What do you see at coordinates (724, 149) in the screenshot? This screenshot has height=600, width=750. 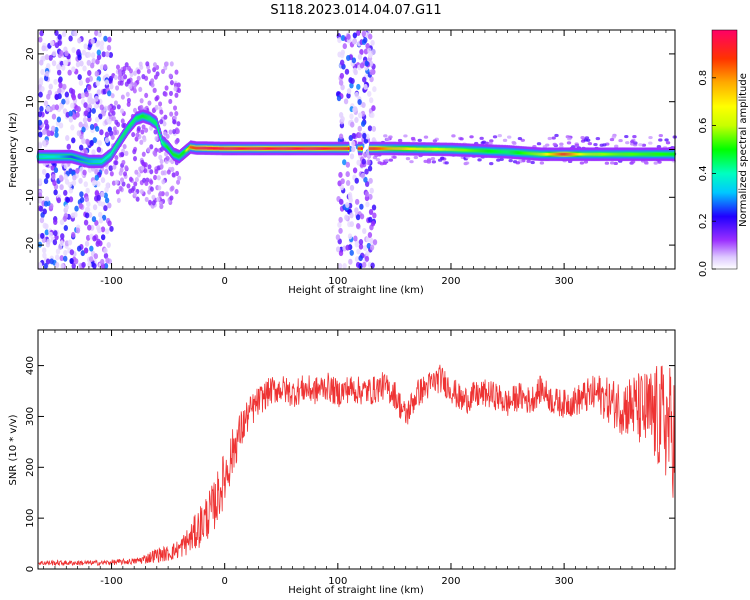 I see `colorbar-gradient` at bounding box center [724, 149].